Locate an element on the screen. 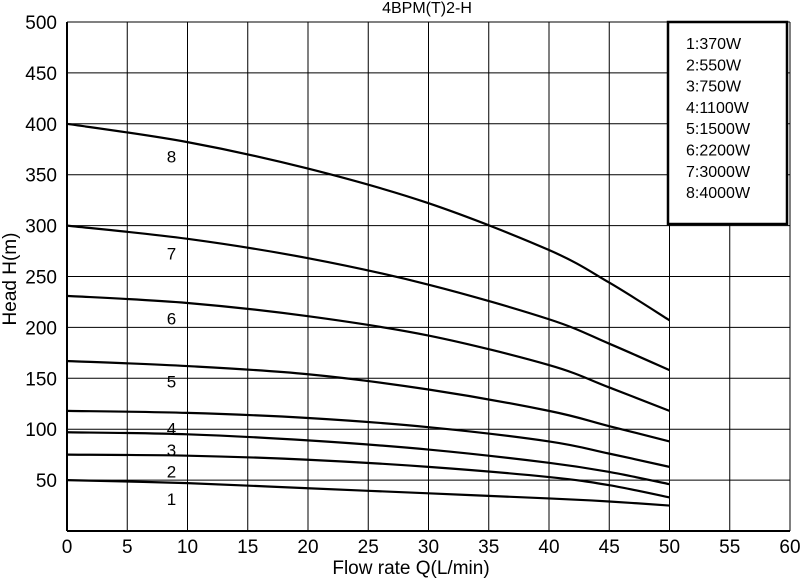  y-tick-label: 350 is located at coordinates (41, 176).